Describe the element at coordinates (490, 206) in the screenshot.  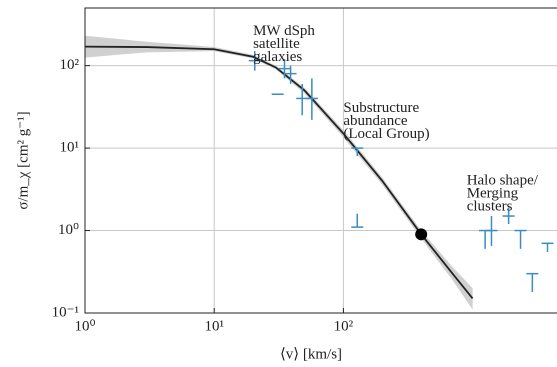
I see `annotation: clusters` at that location.